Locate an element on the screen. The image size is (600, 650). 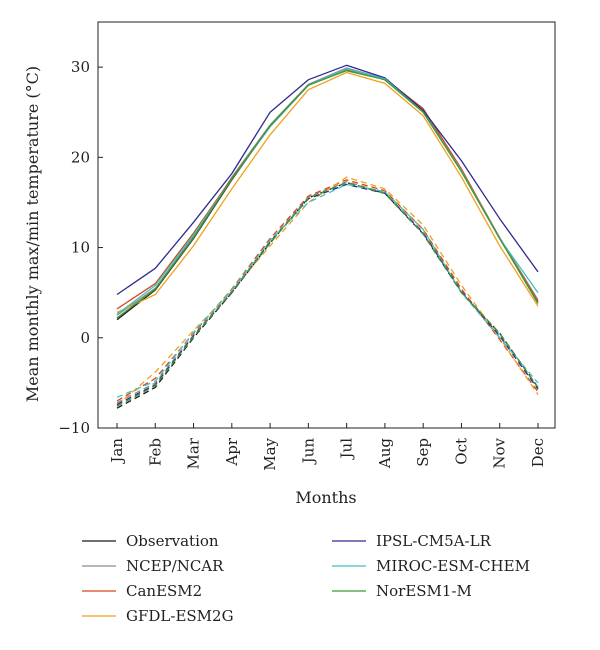
x-tick-label: Dec is located at coordinates (538, 452).